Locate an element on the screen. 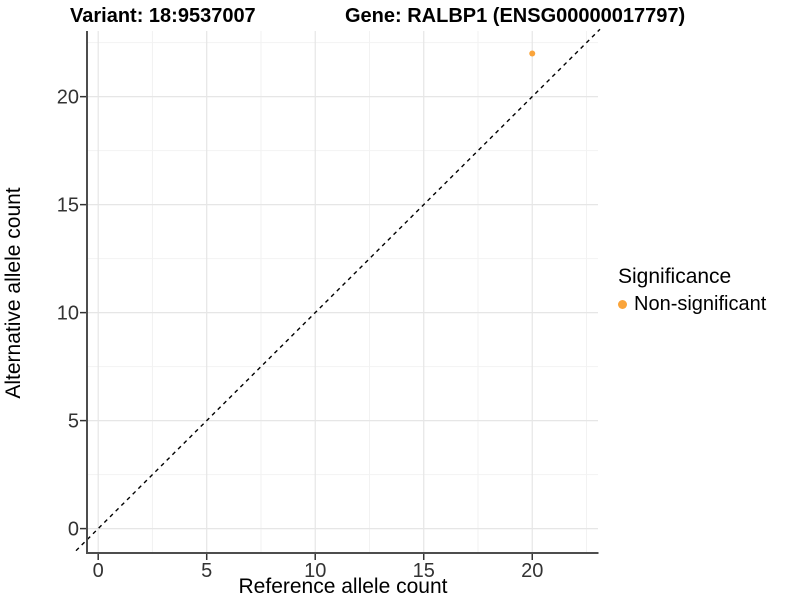  x-tick-label: 10 is located at coordinates (315, 571).